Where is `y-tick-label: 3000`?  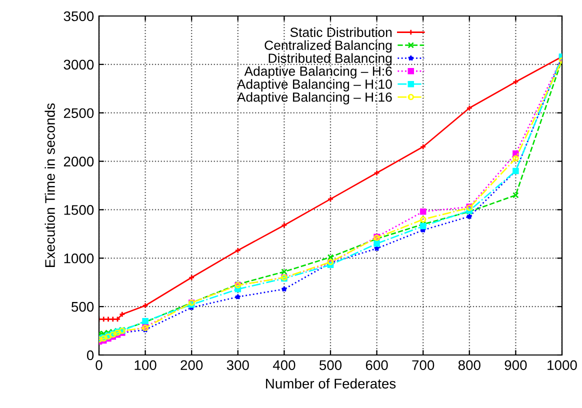
y-tick-label: 3000 is located at coordinates (79, 65).